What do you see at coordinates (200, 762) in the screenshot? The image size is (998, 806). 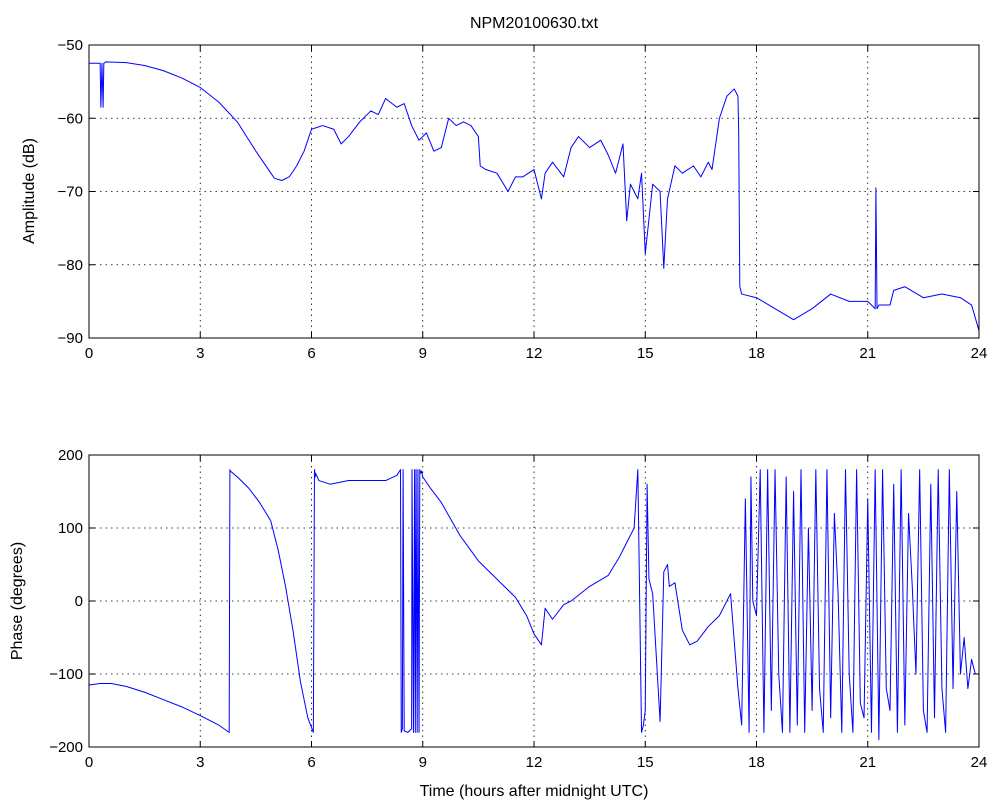 I see `phase-xtick-label-1: 3` at bounding box center [200, 762].